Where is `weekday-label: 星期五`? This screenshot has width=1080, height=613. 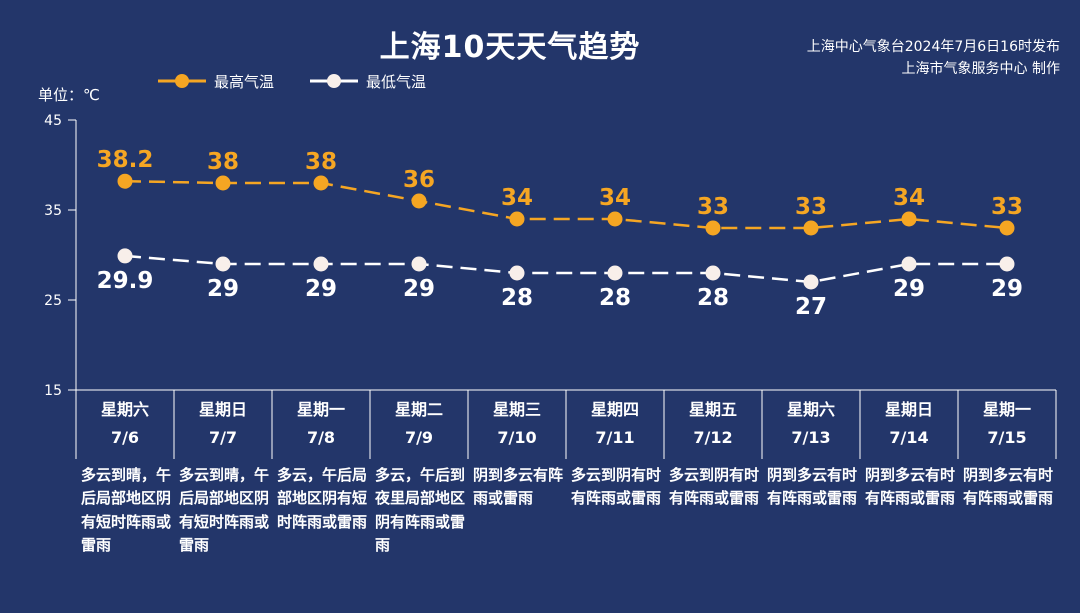
weekday-label: 星期五 is located at coordinates (712, 409).